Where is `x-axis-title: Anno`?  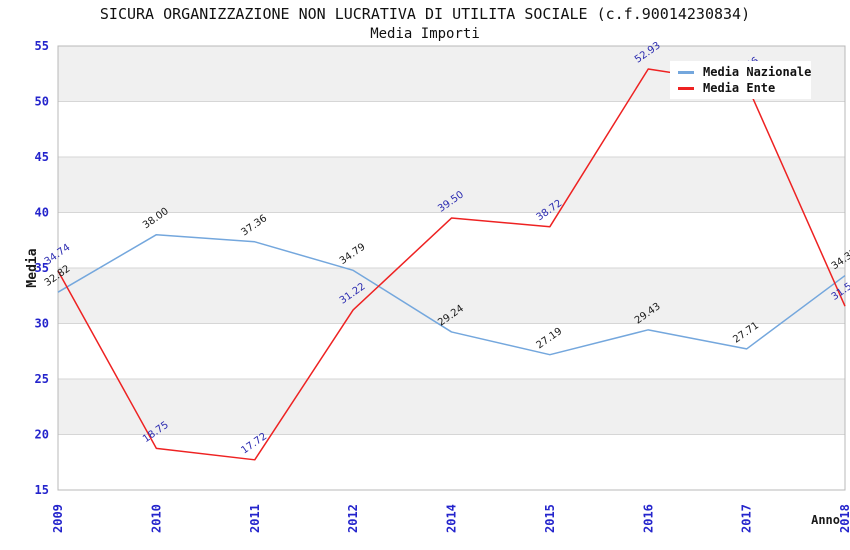 x-axis-title: Anno is located at coordinates (825, 520).